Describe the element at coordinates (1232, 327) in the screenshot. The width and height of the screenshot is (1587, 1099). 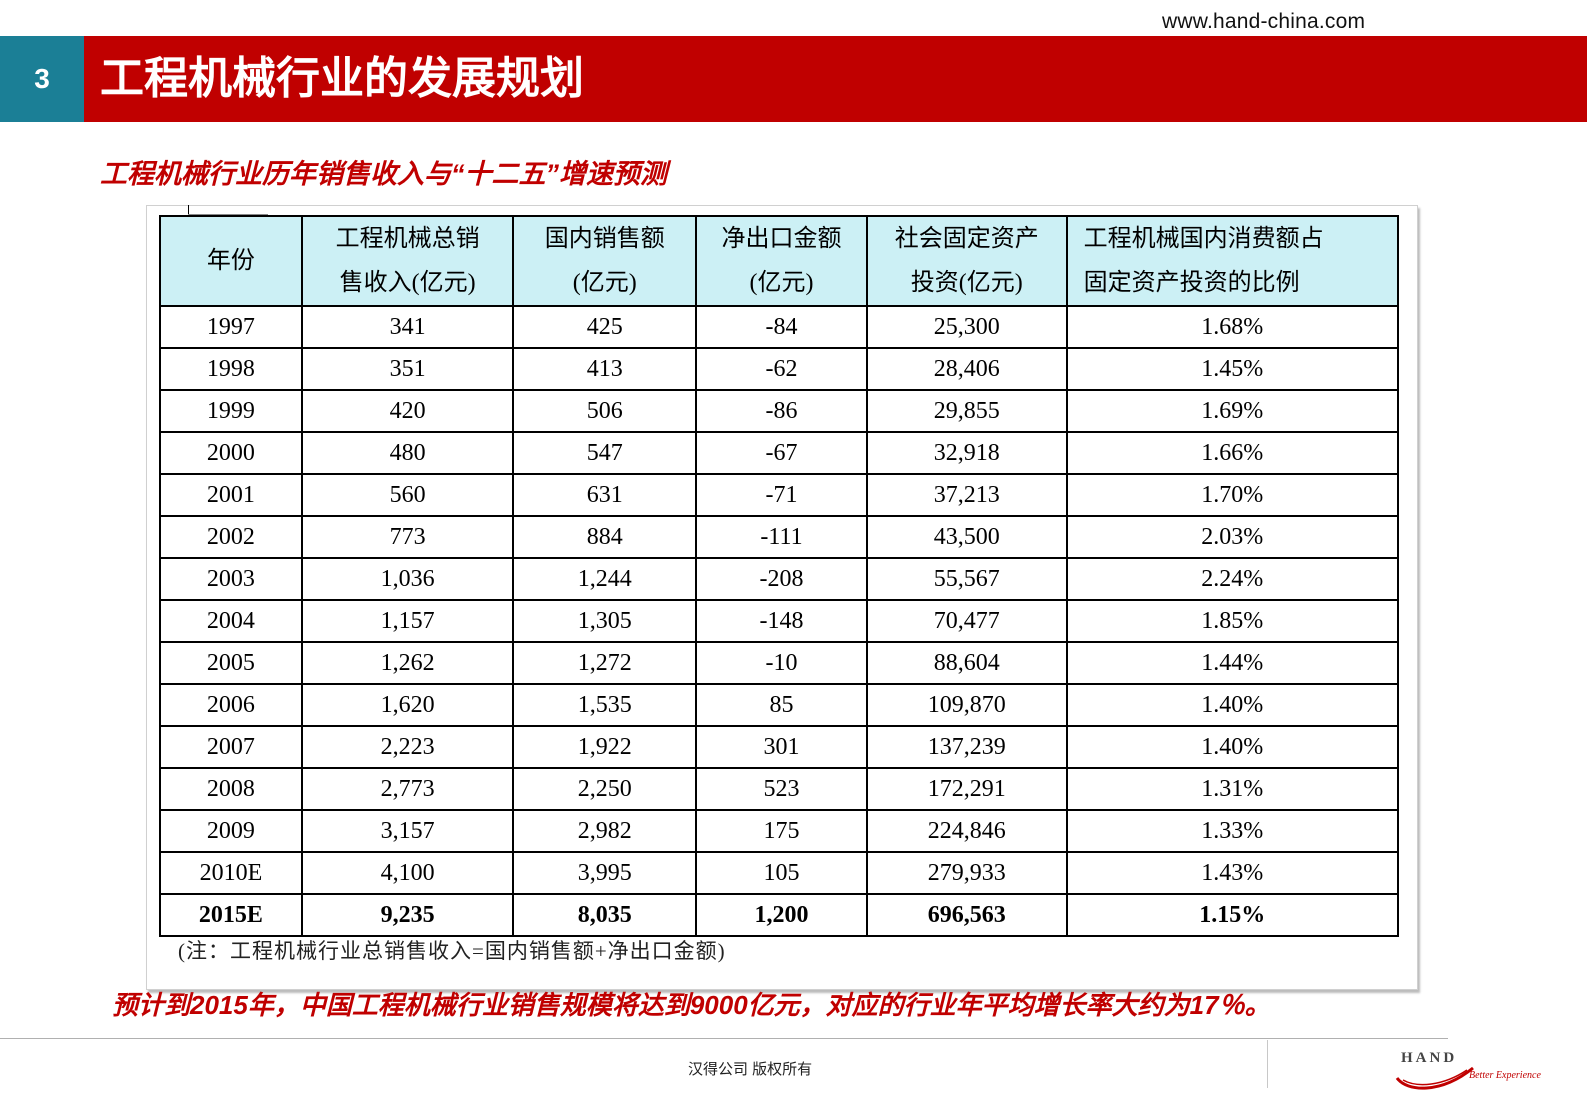
I see `table-cell: 1.68%` at that location.